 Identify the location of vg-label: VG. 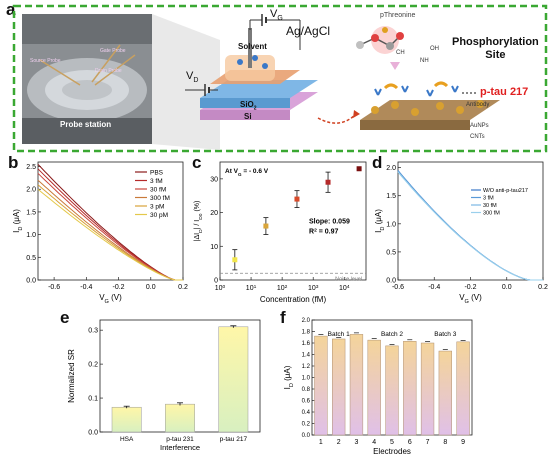
(276, 15).